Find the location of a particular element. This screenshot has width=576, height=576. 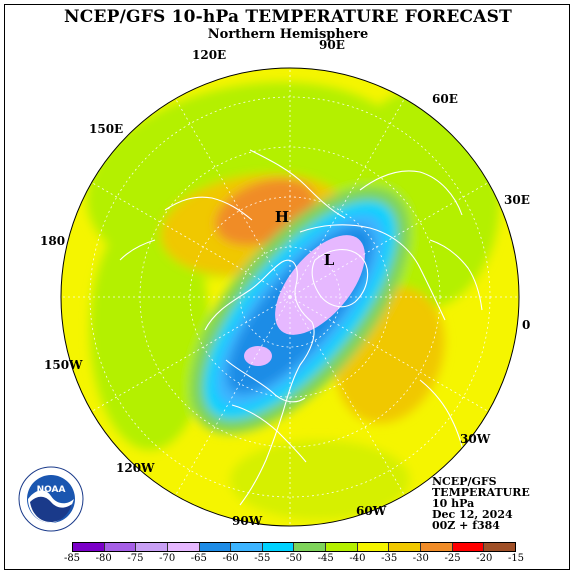

info-model: NCEP/GFS is located at coordinates (464, 481).